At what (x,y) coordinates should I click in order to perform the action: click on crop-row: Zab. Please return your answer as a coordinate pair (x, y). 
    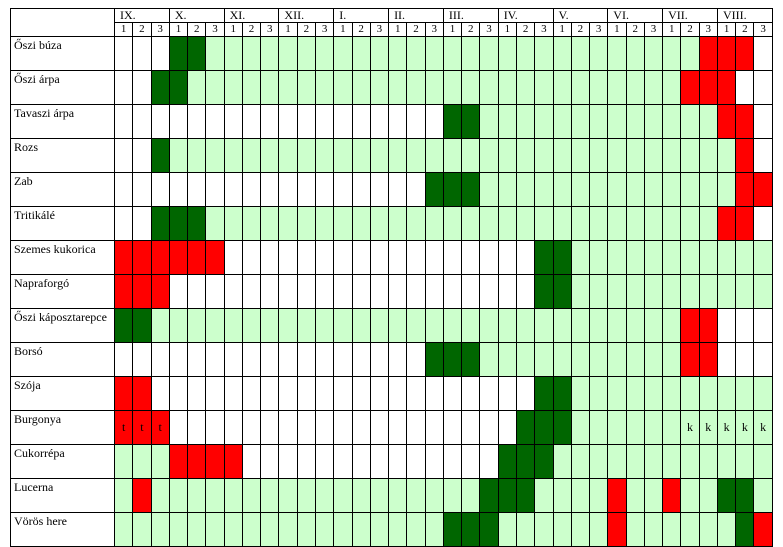
    Looking at the image, I should click on (391, 189).